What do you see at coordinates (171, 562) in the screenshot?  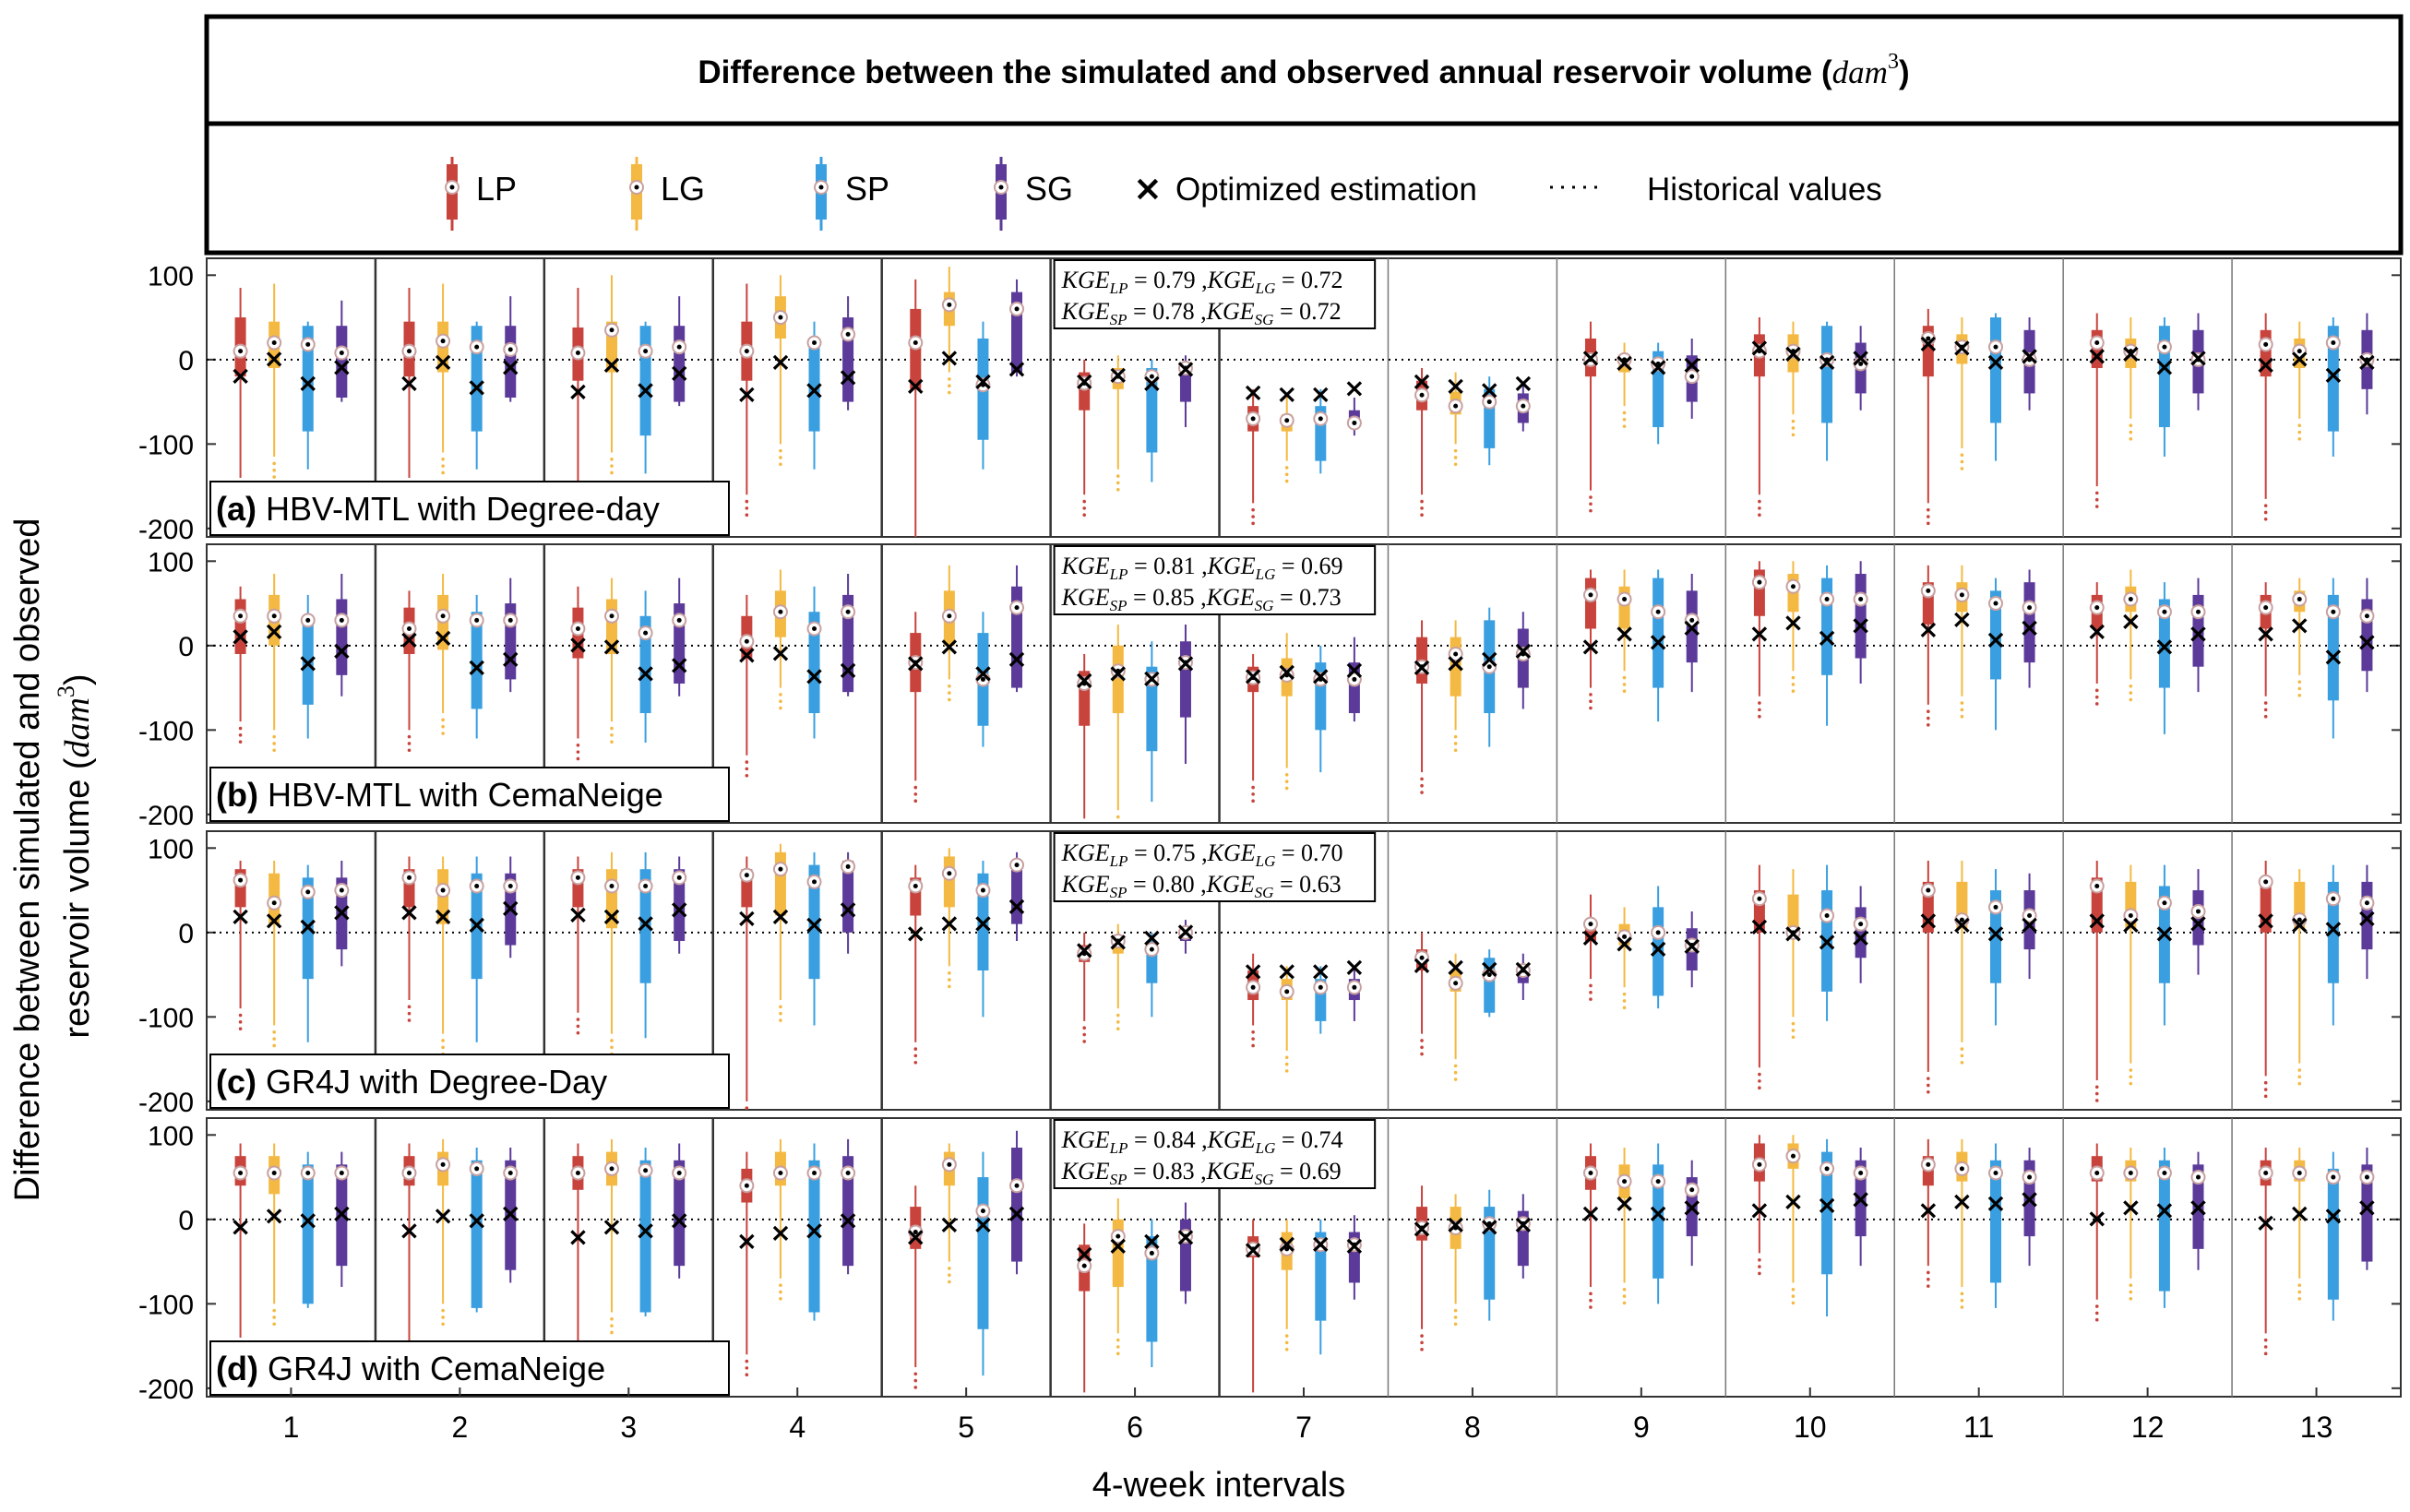 I see `y-tick-label: 100` at bounding box center [171, 562].